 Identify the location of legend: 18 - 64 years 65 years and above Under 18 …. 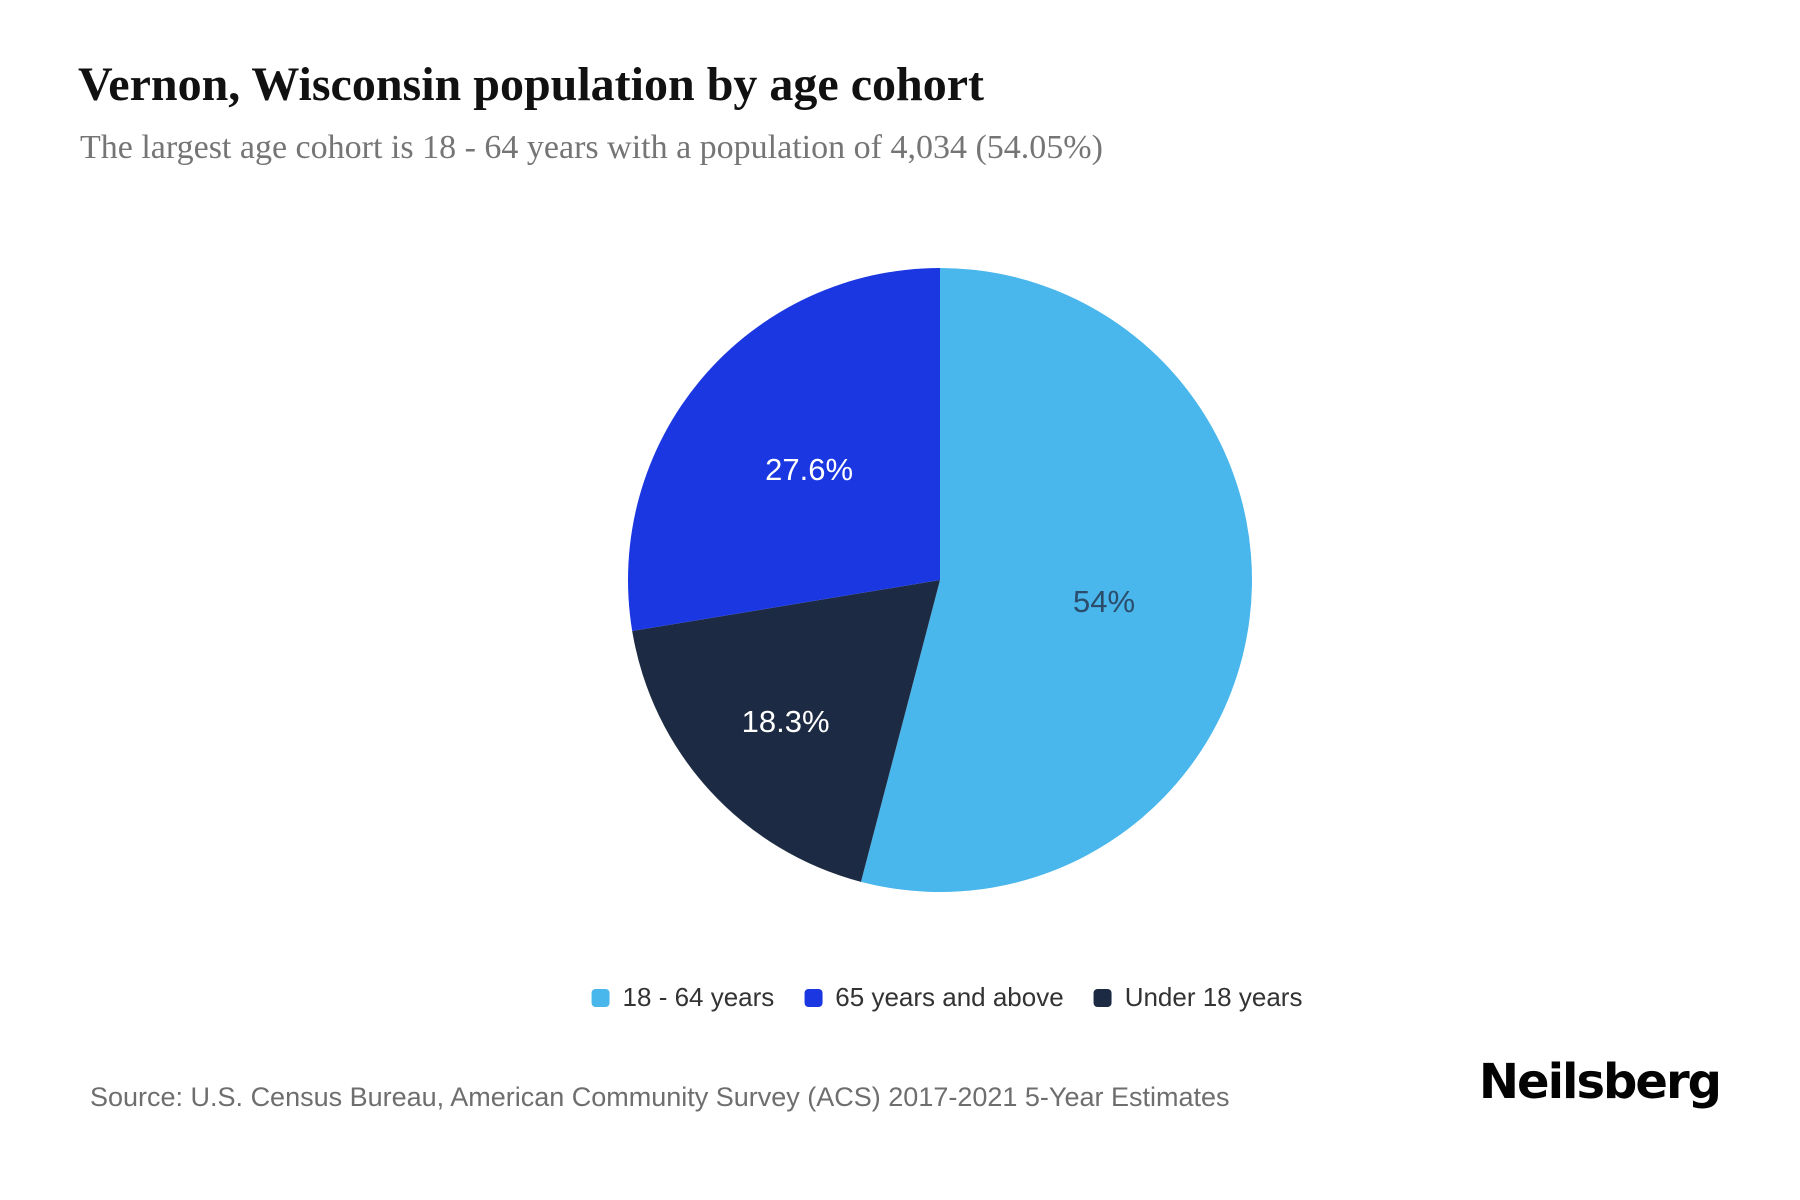
(947, 997).